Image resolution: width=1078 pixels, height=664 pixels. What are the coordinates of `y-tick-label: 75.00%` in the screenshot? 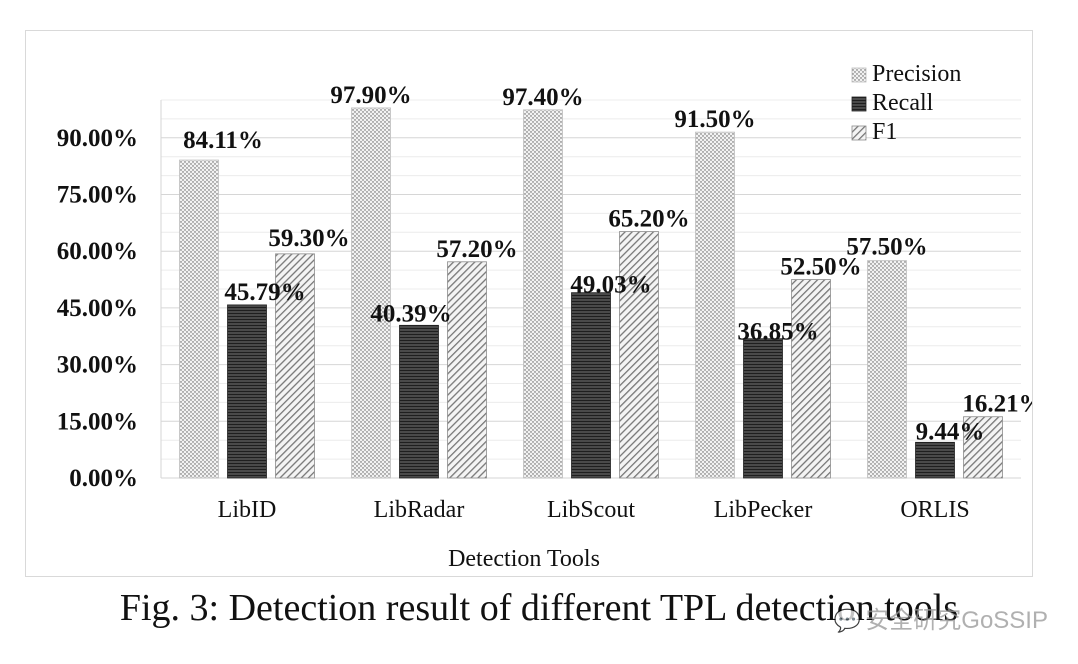 It's located at (97, 195).